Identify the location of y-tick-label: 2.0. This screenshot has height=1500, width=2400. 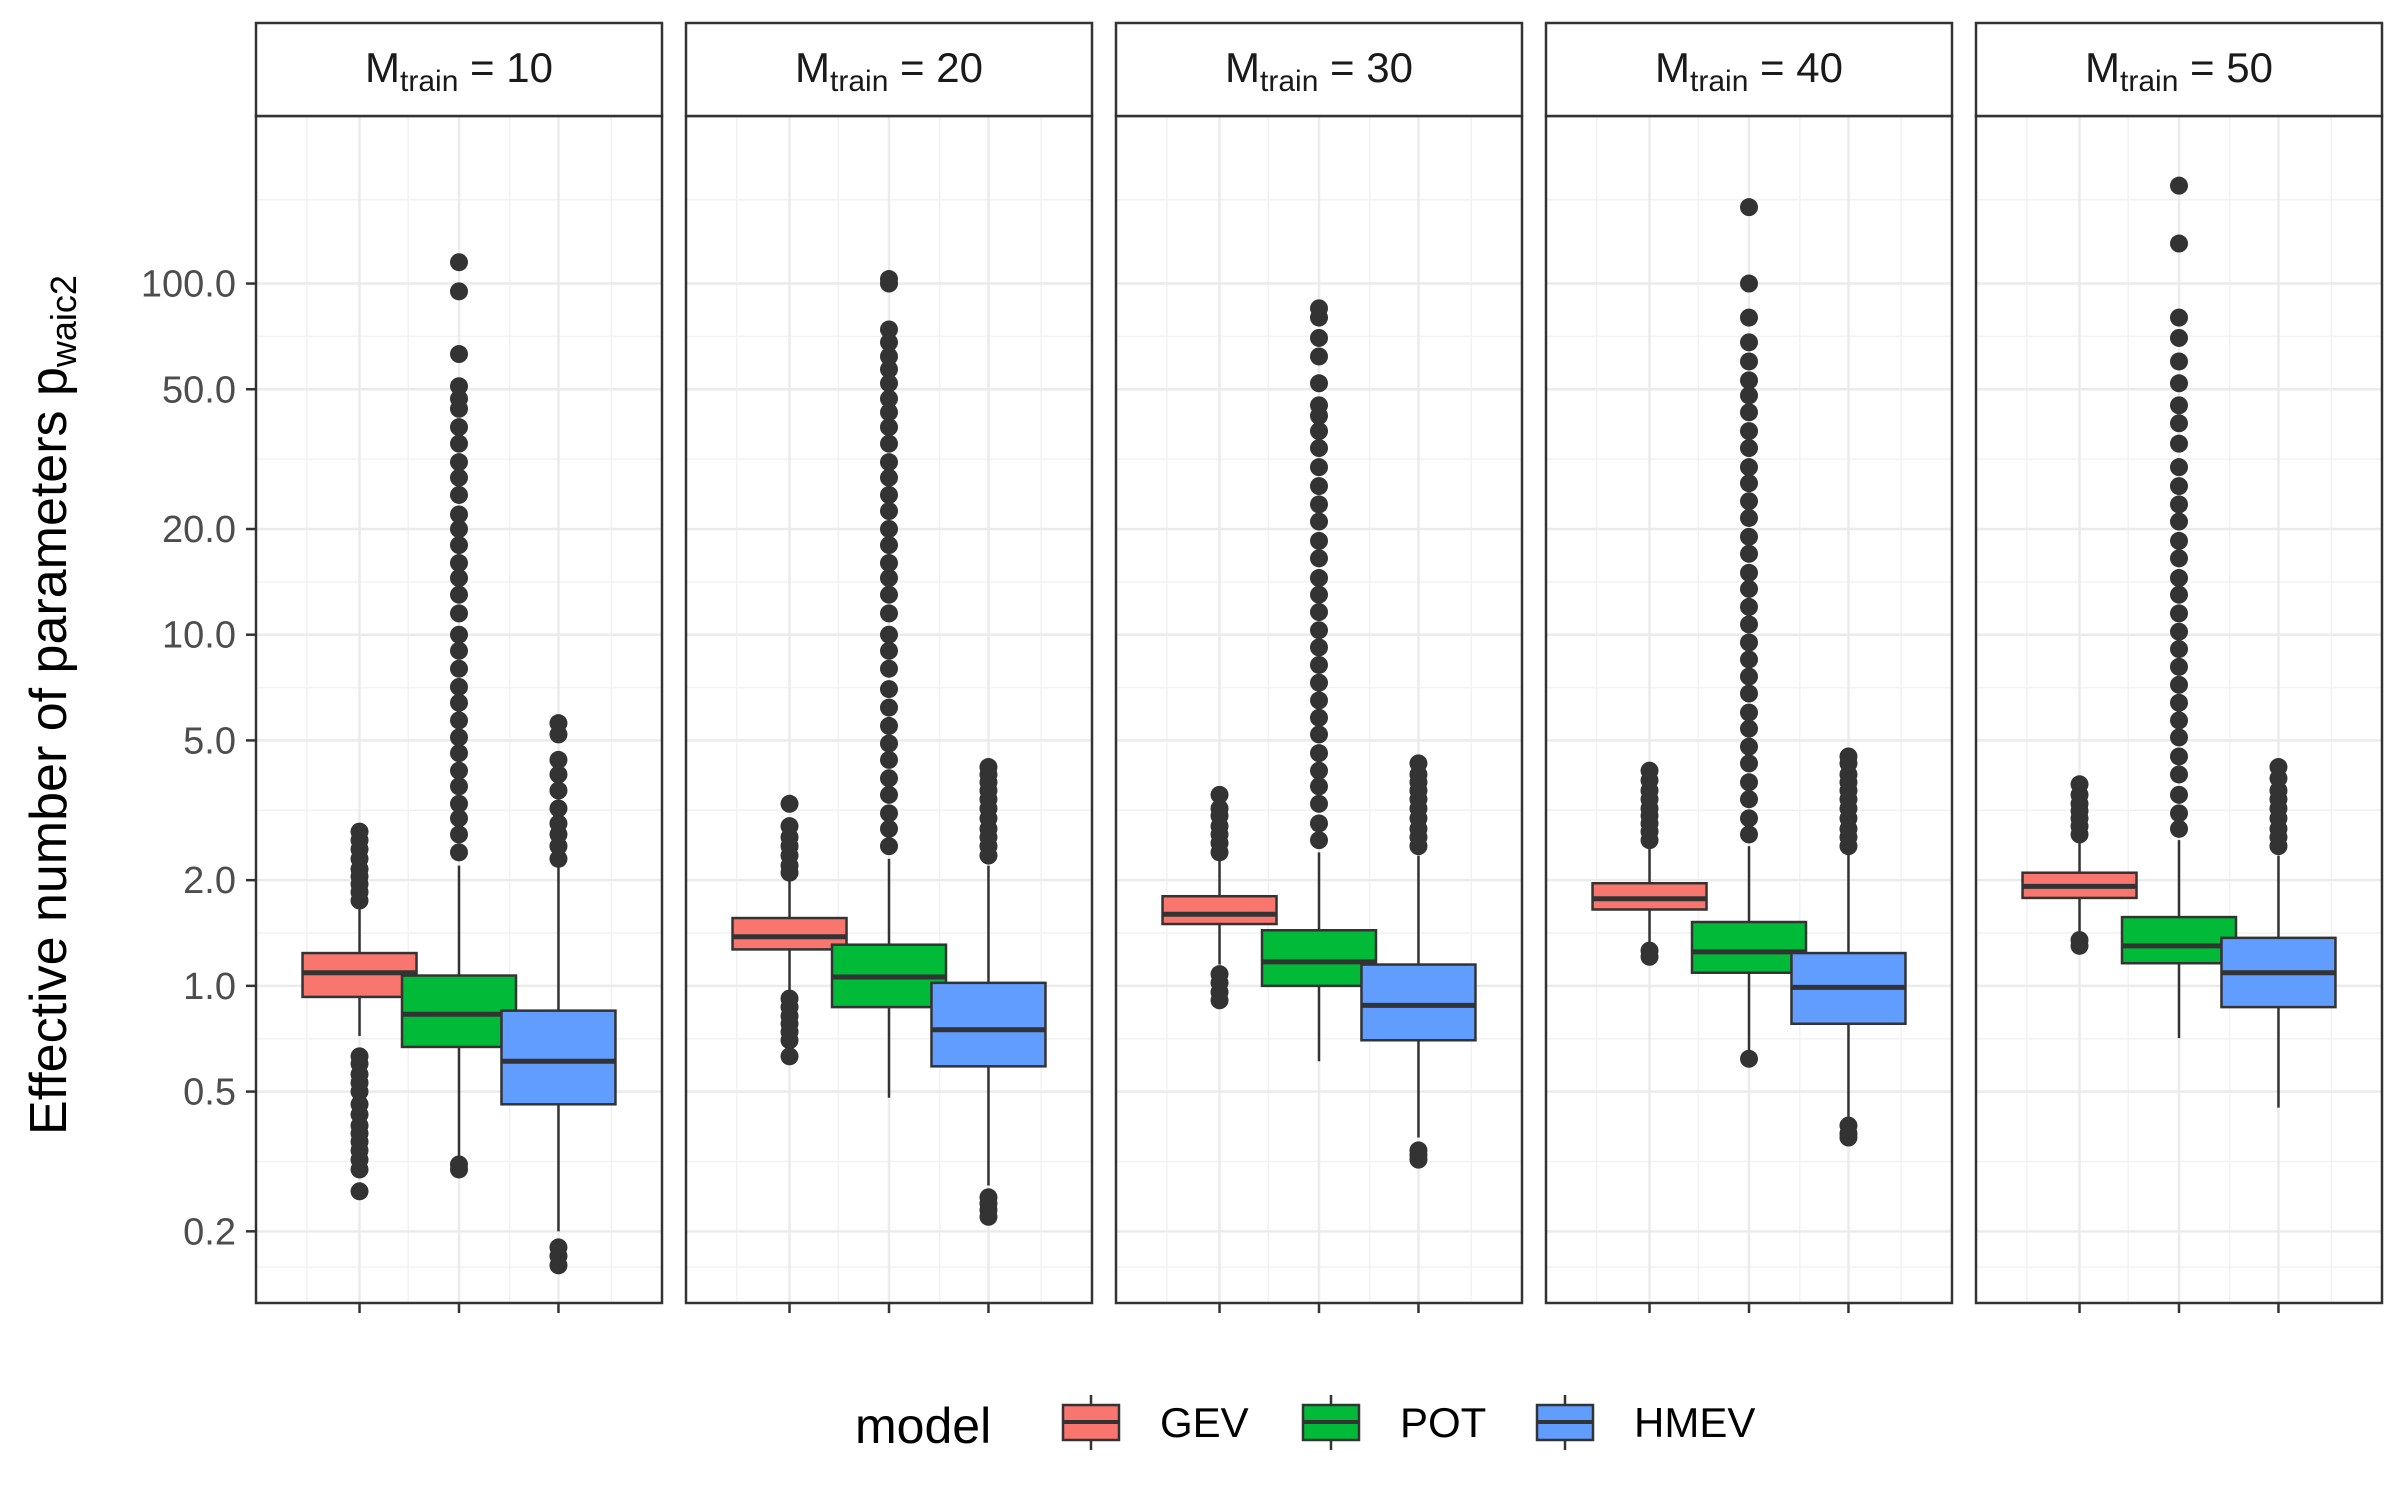
(209, 881).